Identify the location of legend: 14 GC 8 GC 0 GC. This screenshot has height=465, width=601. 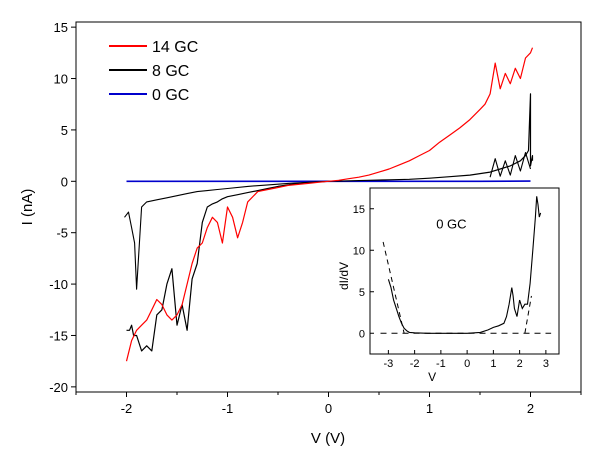
(153, 71).